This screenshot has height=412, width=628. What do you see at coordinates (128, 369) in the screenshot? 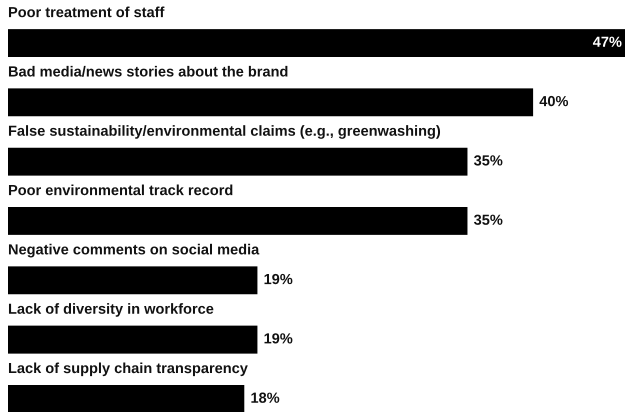
I see `y-tick-label: Lack of supply chain transparency` at bounding box center [128, 369].